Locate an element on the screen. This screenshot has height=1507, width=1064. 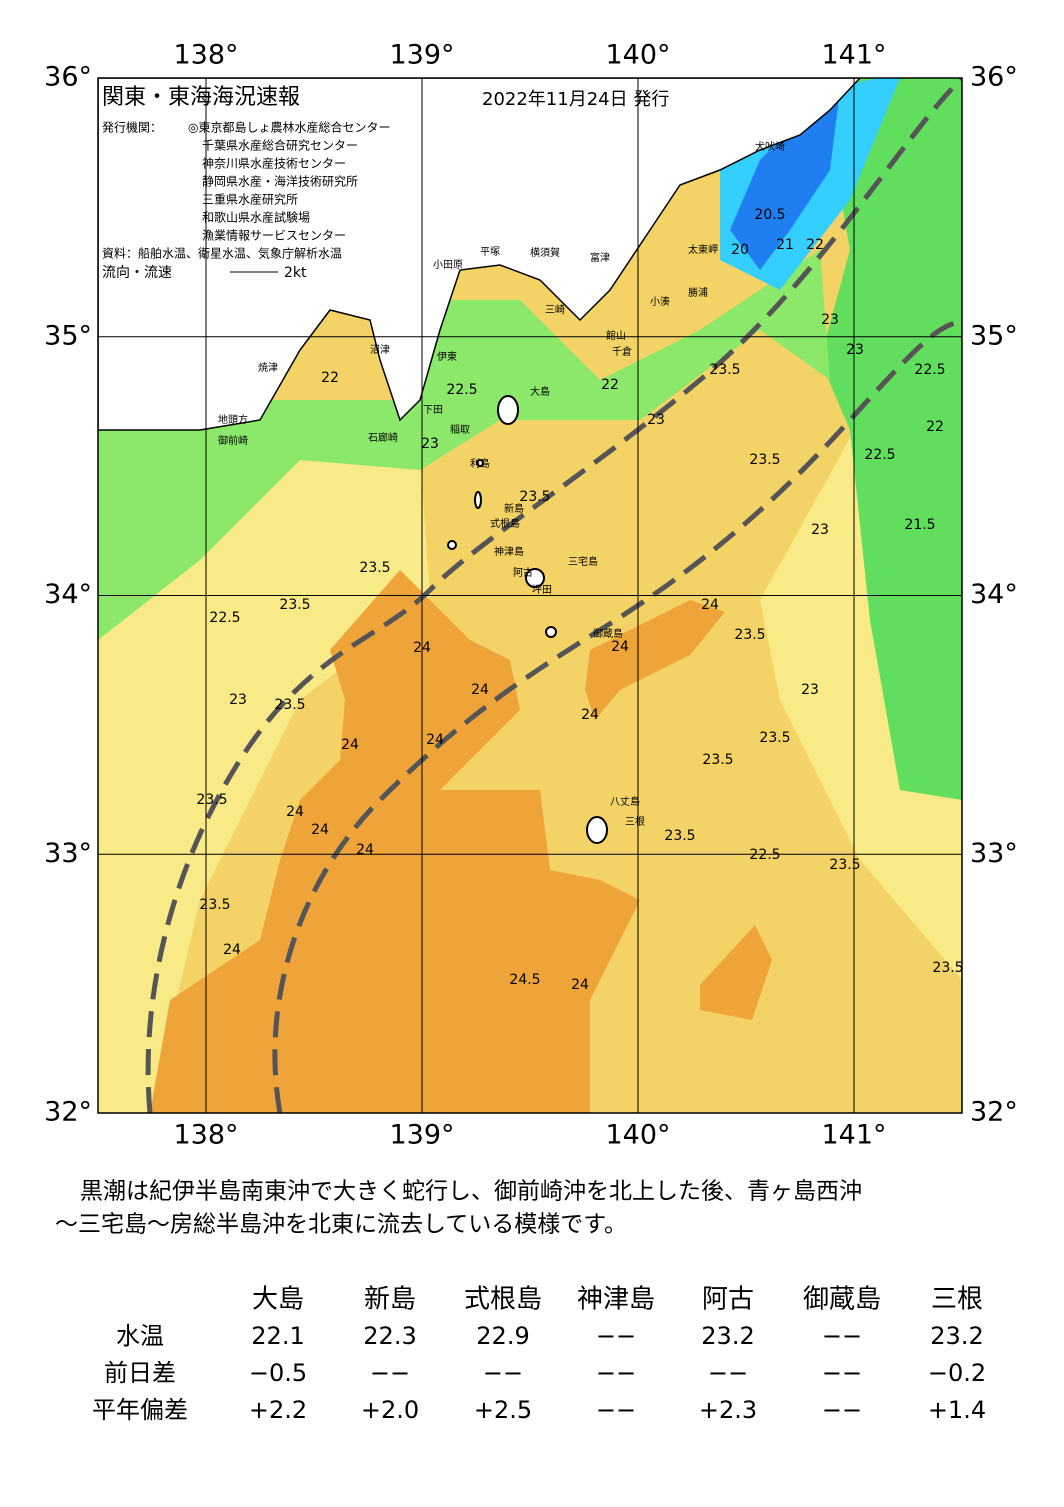
table-cell: 22.9 is located at coordinates (502, 1336).